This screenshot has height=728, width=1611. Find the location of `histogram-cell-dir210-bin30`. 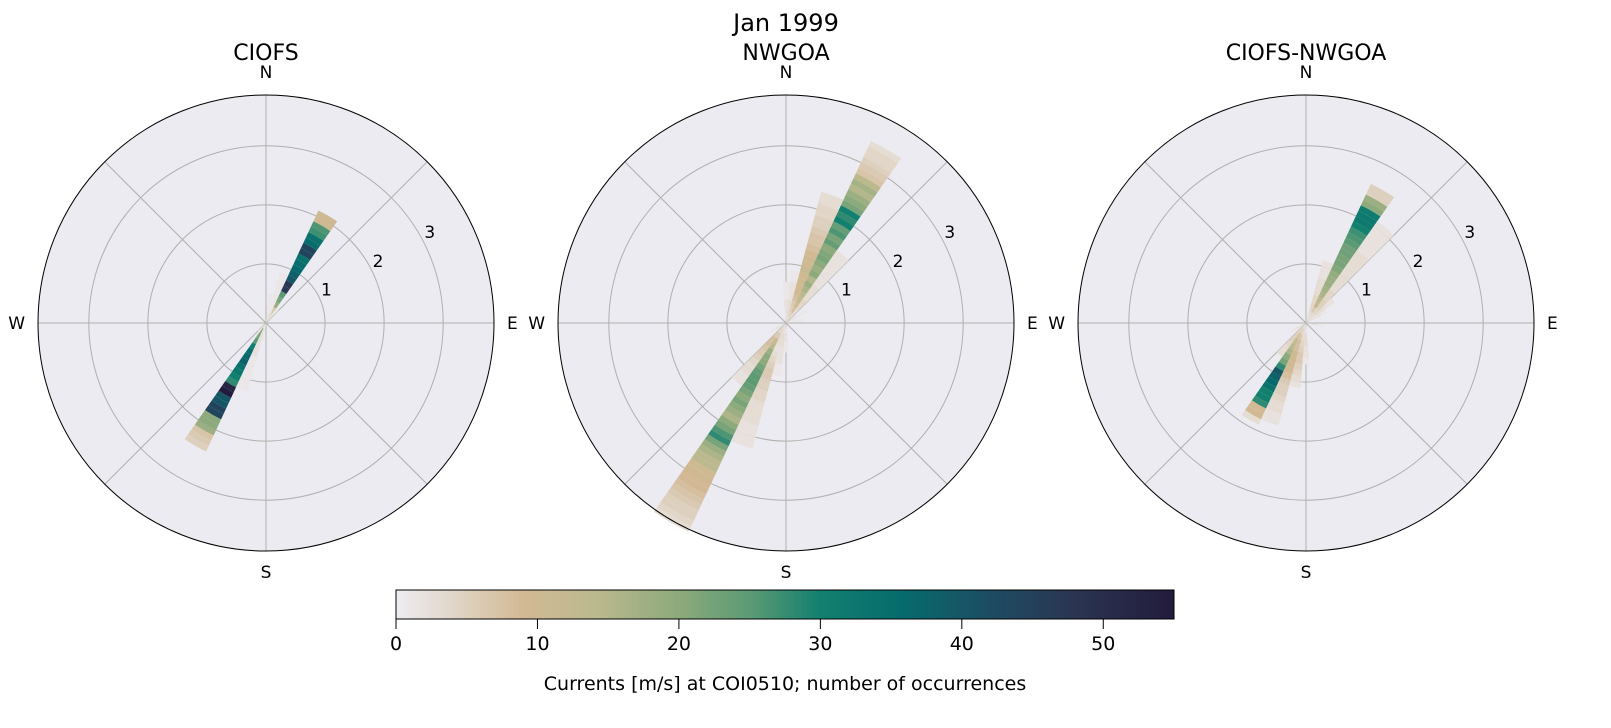

histogram-cell-dir210-bin30 is located at coordinates (696, 478).